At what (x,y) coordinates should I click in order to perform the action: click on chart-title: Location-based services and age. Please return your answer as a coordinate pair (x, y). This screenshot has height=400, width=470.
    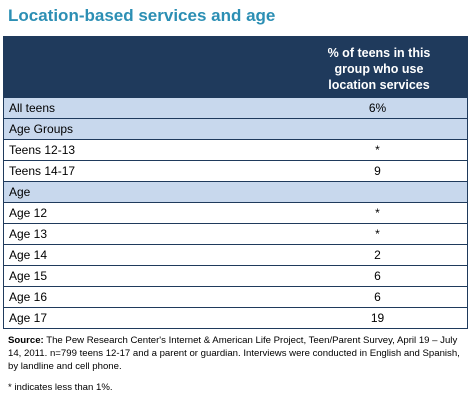
    Looking at the image, I should click on (142, 15).